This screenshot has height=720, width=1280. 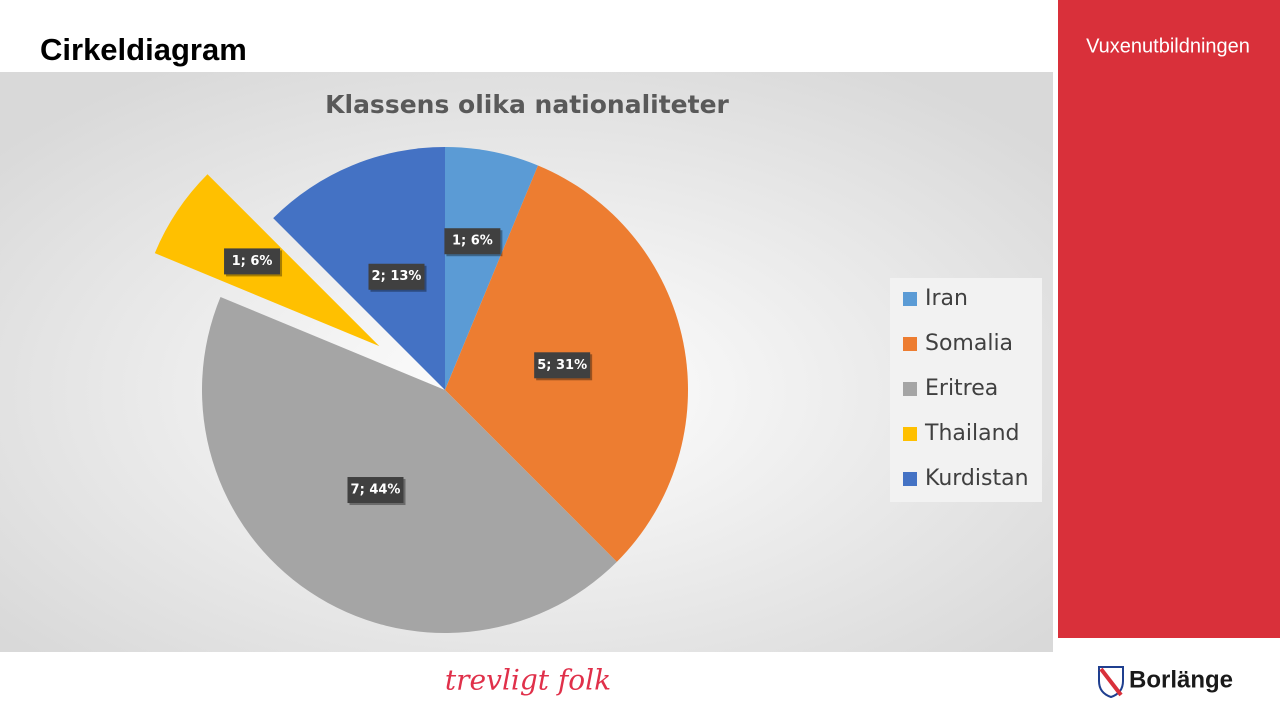 I want to click on data-label: 5; 31%, so click(x=562, y=365).